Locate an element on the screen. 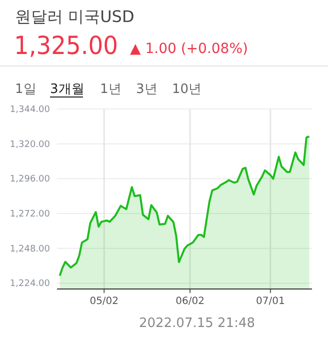 Image resolution: width=328 pixels, height=340 pixels. y-tick-label: 1,320.00 is located at coordinates (30, 145).